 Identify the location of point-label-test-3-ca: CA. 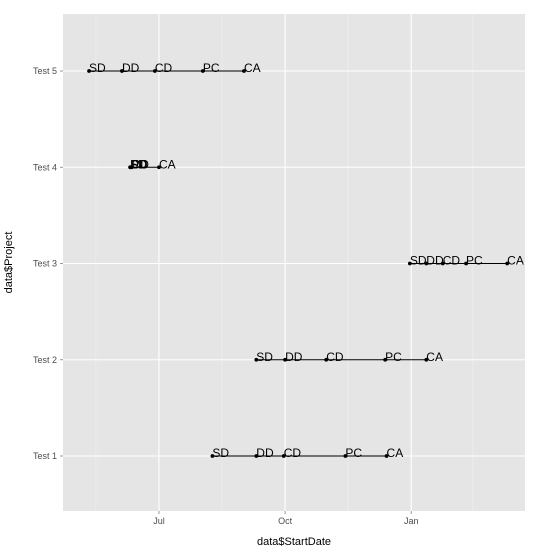
(515, 261).